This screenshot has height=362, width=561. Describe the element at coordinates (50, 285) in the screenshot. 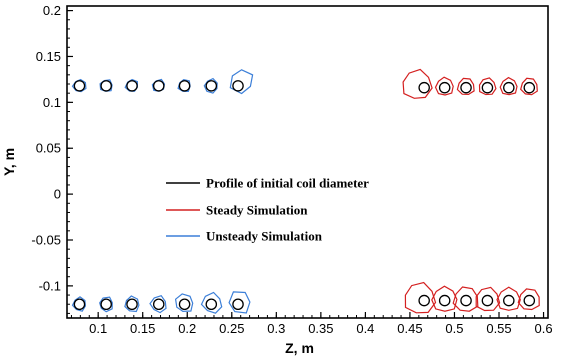

I see `y-tick-label: -0.1` at that location.